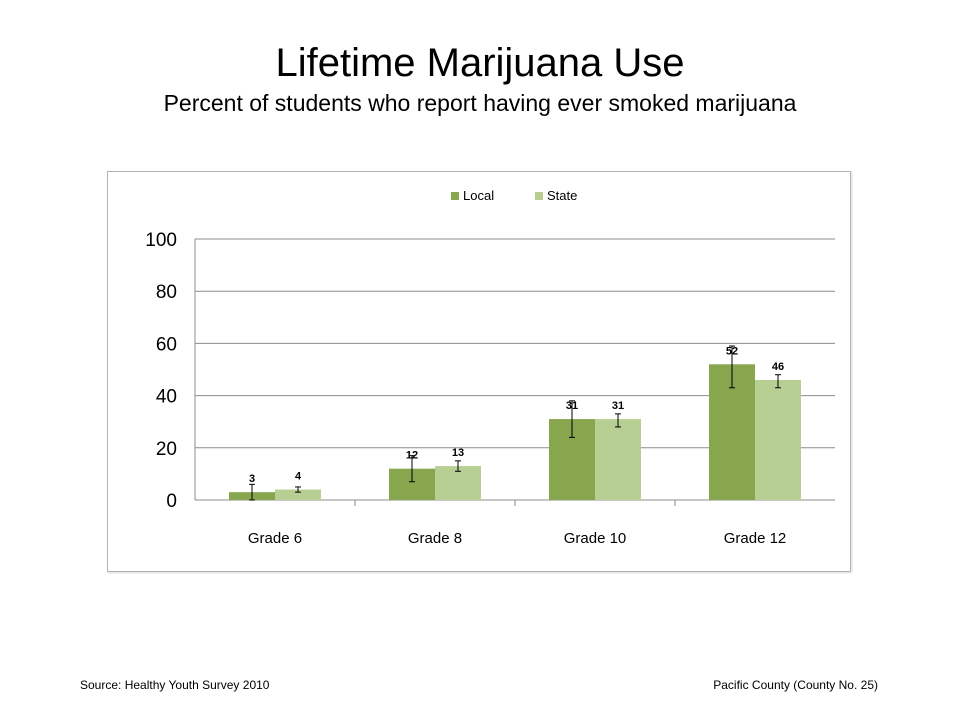 The height and width of the screenshot is (720, 960). What do you see at coordinates (161, 240) in the screenshot?
I see `y-tick-label: 100` at bounding box center [161, 240].